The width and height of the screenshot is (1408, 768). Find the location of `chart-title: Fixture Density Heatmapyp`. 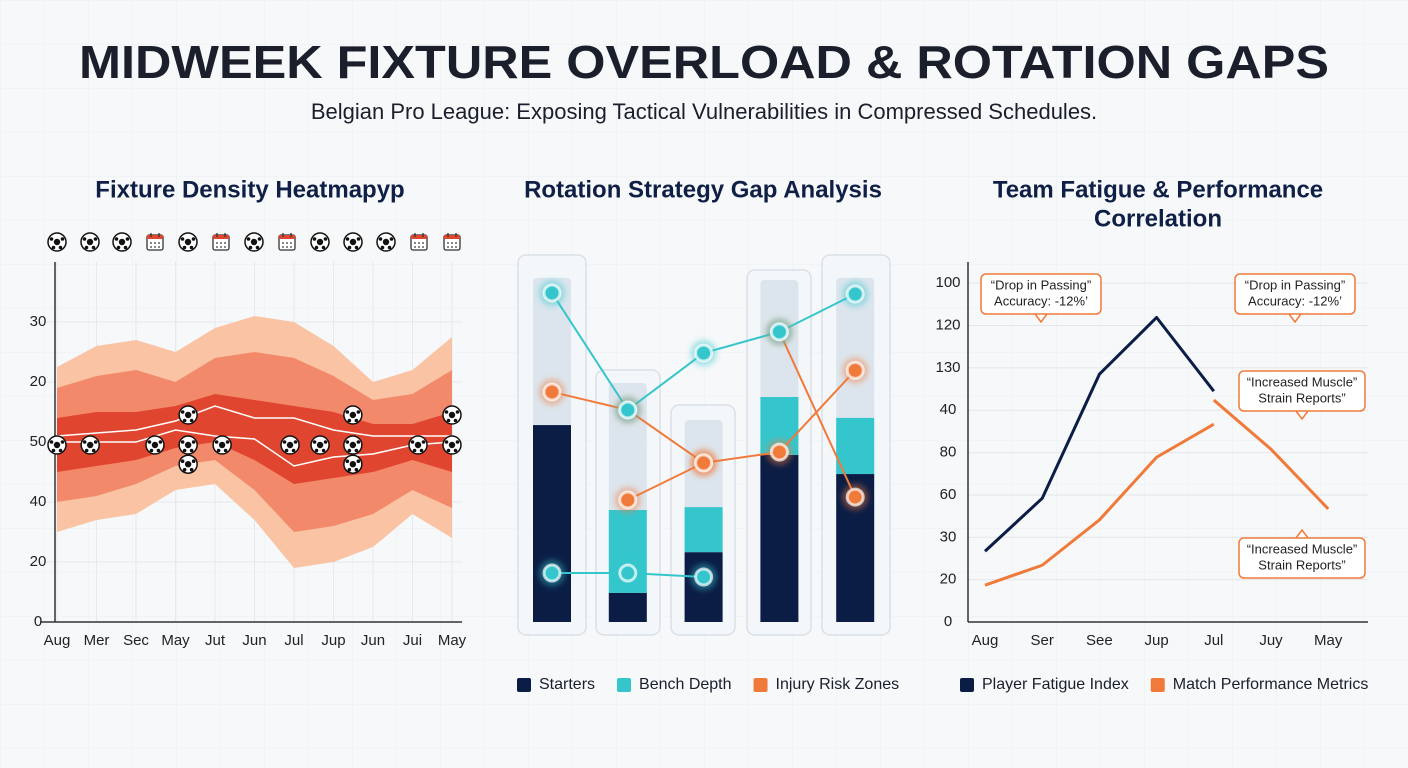

chart-title: Fixture Density Heatmapyp is located at coordinates (249, 189).